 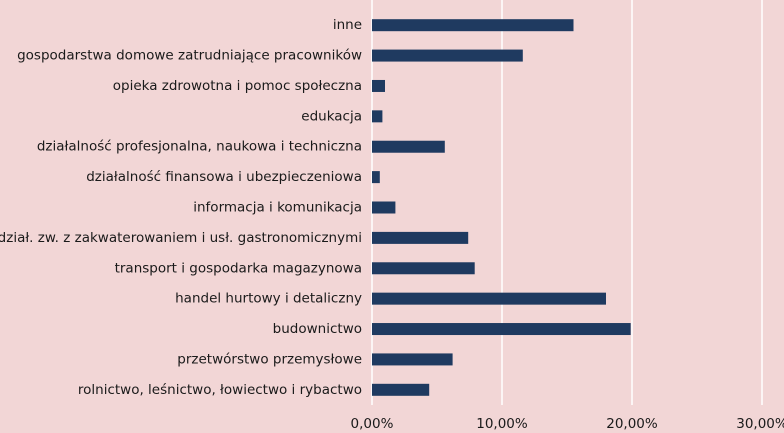 What do you see at coordinates (502, 424) in the screenshot?
I see `x-tick-label: 10,00%` at bounding box center [502, 424].